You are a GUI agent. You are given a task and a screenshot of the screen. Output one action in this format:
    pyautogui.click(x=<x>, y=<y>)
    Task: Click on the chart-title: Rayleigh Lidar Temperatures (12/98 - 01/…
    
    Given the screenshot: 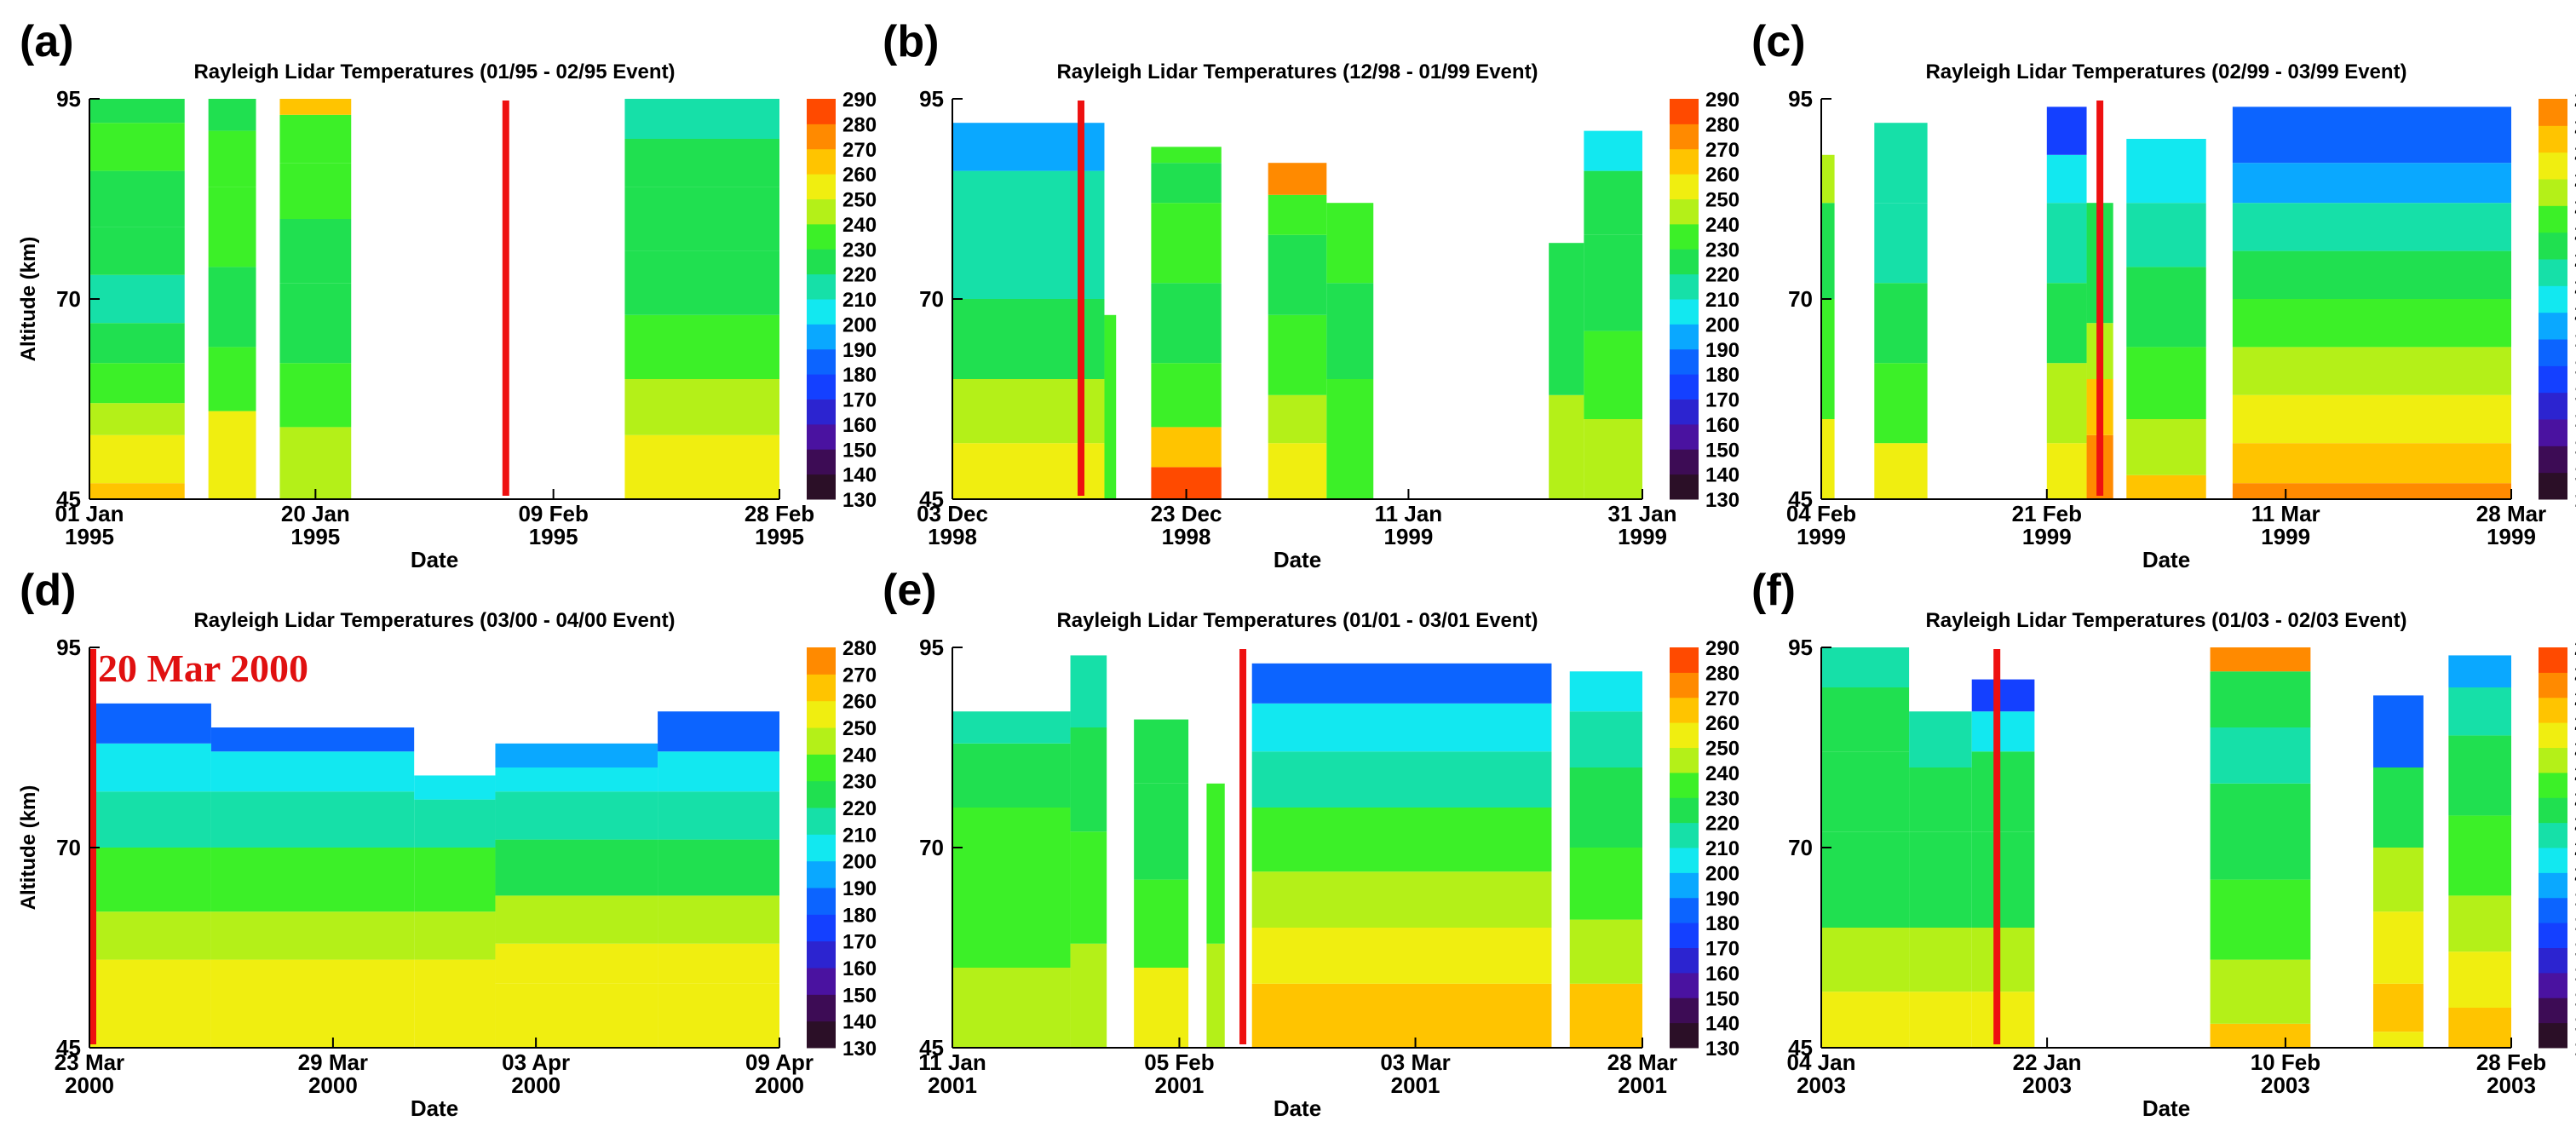 What is the action you would take?
    pyautogui.click(x=1297, y=71)
    